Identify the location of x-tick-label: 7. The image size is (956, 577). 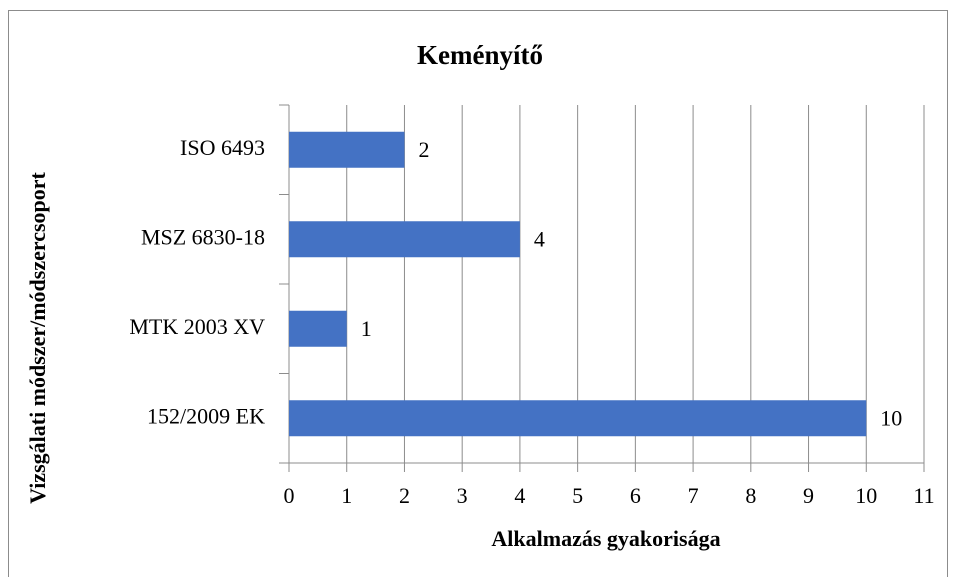
(693, 495).